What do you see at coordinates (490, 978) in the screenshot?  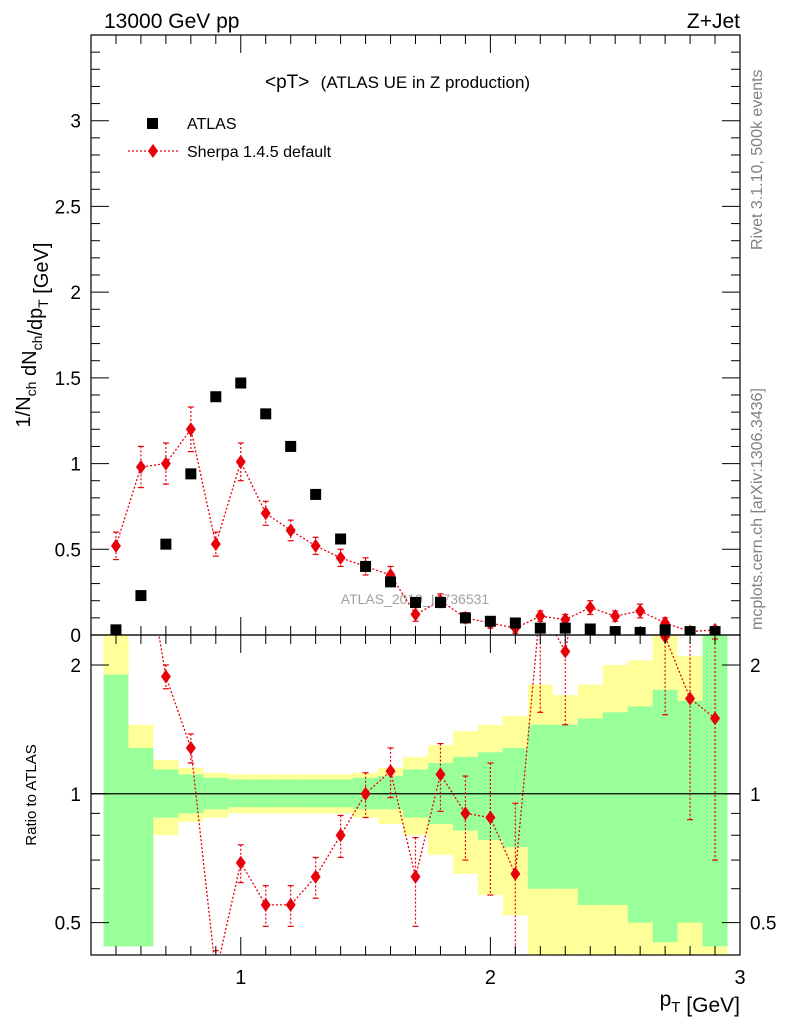 I see `x-tick-label: 2` at bounding box center [490, 978].